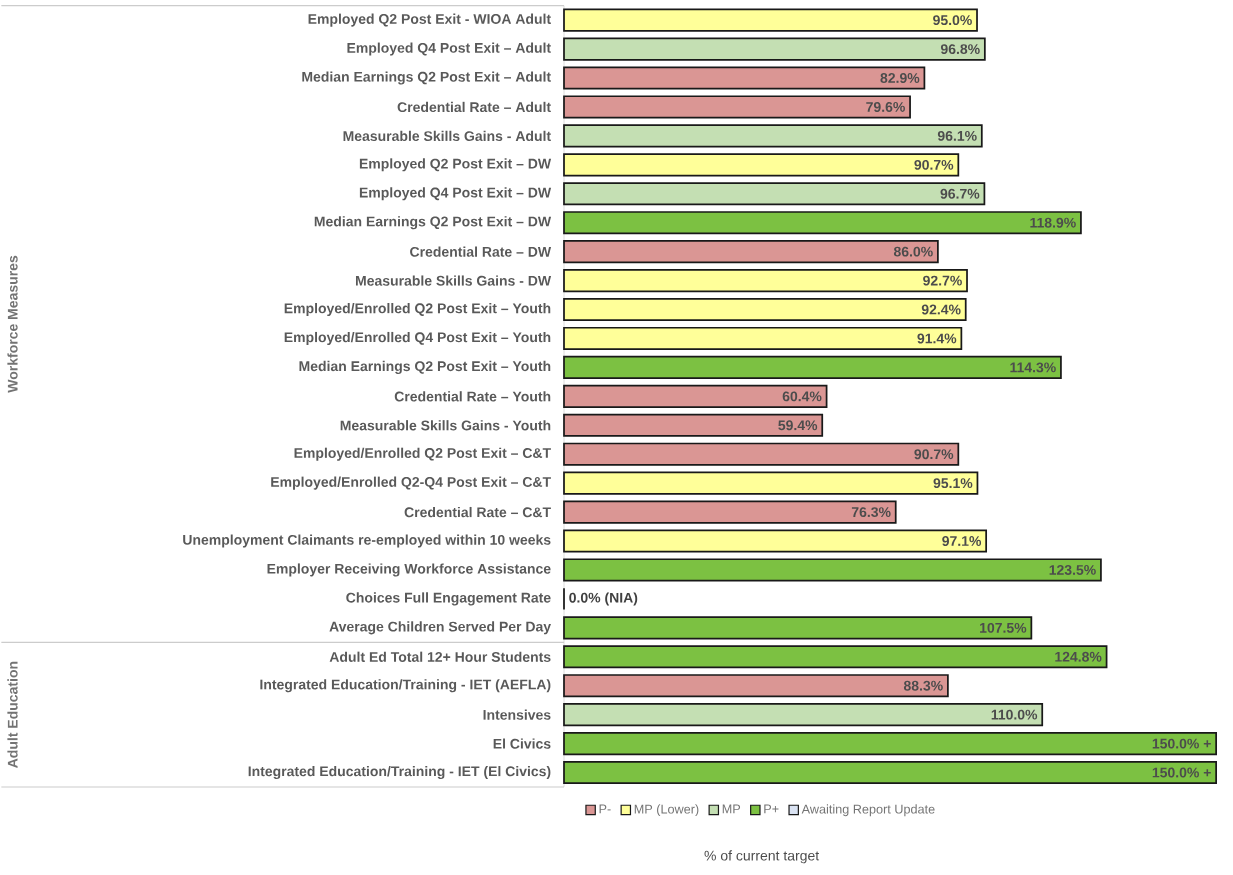 The width and height of the screenshot is (1233, 875). I want to click on y-tick-label: Employed/Enrolled Q2 Post Exit – C&T, so click(422, 454).